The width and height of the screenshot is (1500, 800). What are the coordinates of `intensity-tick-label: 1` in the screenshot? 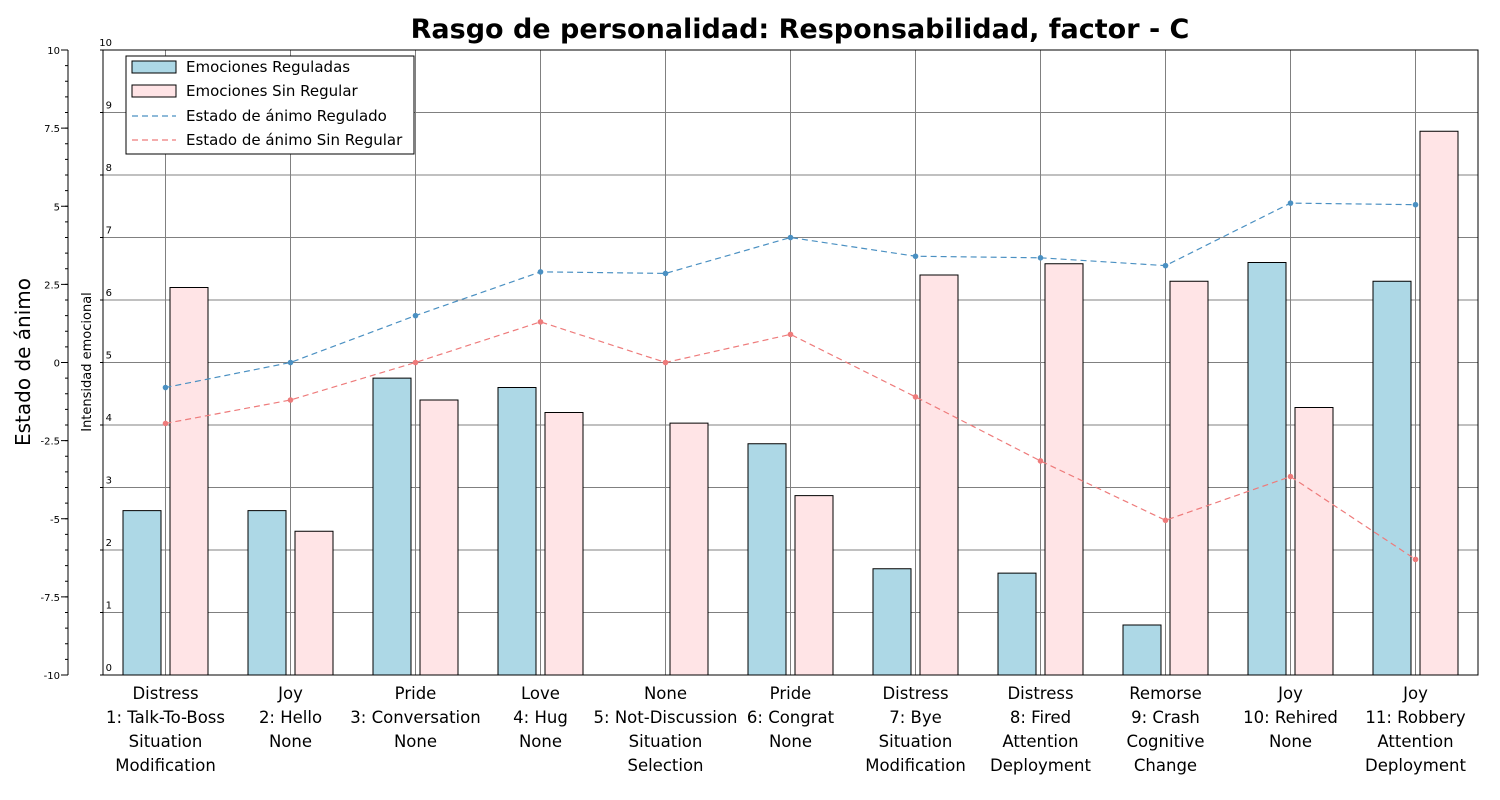 It's located at (109, 606).